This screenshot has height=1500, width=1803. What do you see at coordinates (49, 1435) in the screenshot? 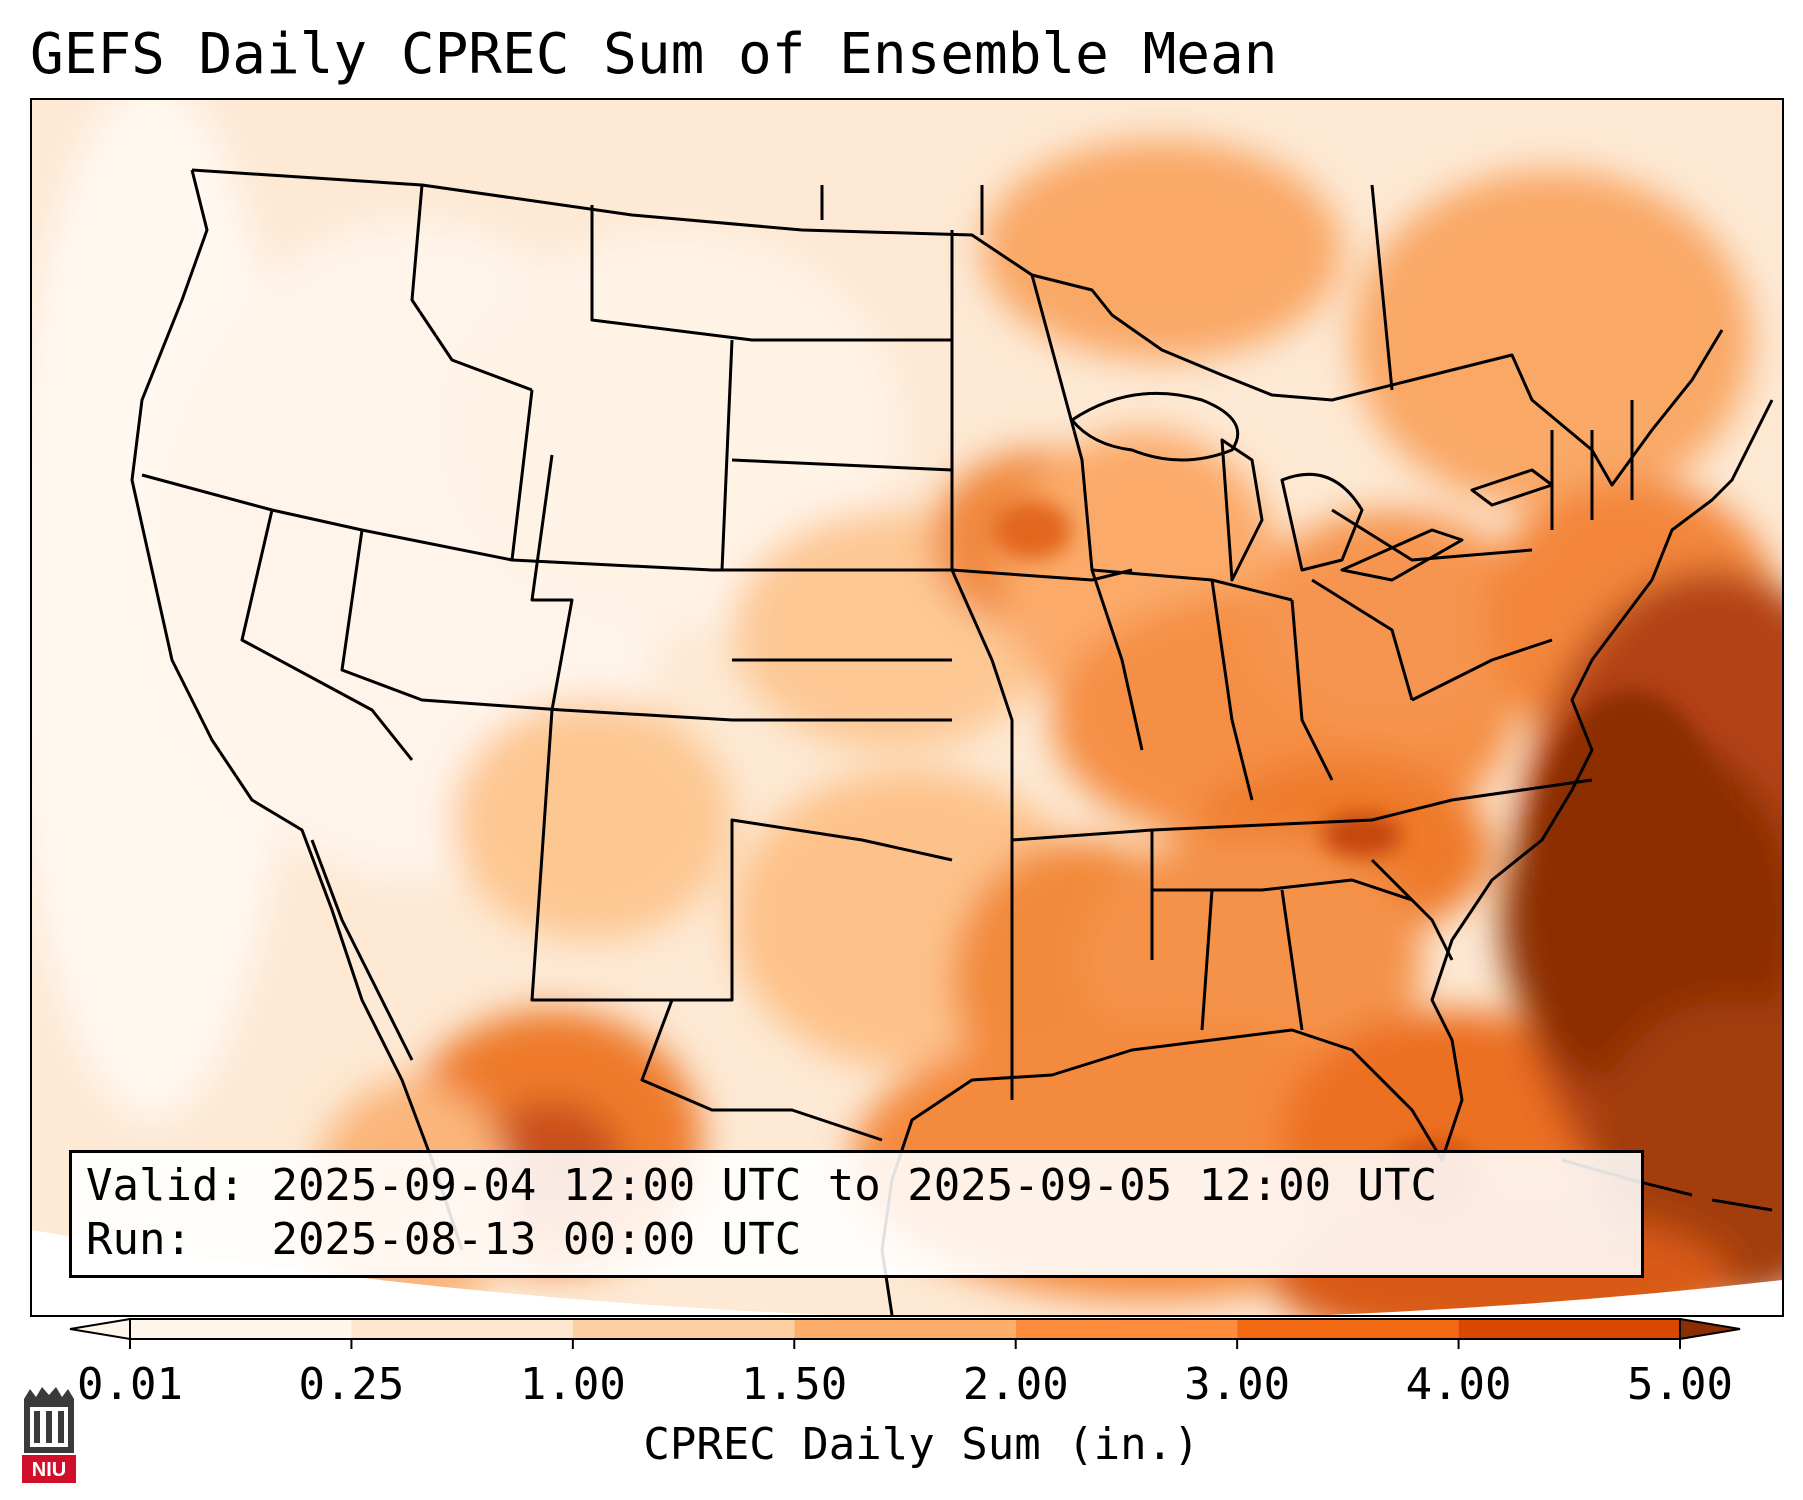
I see `university-tower-icon: NIU` at bounding box center [49, 1435].